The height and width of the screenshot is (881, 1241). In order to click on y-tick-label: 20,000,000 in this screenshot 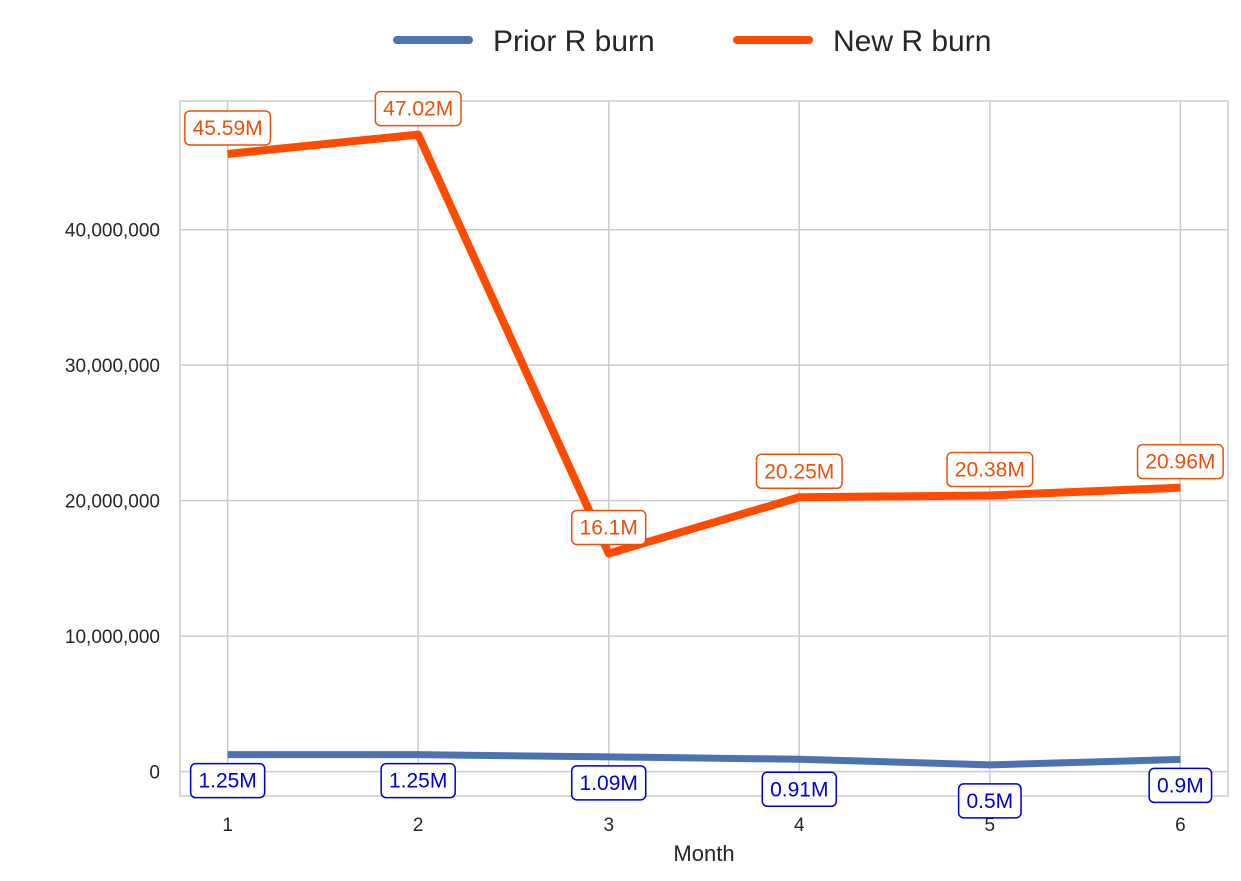, I will do `click(112, 502)`.